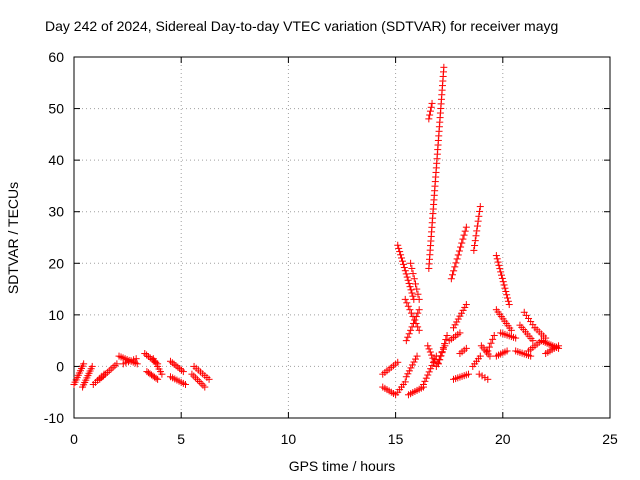  I want to click on x-tick-label: 20, so click(503, 439).